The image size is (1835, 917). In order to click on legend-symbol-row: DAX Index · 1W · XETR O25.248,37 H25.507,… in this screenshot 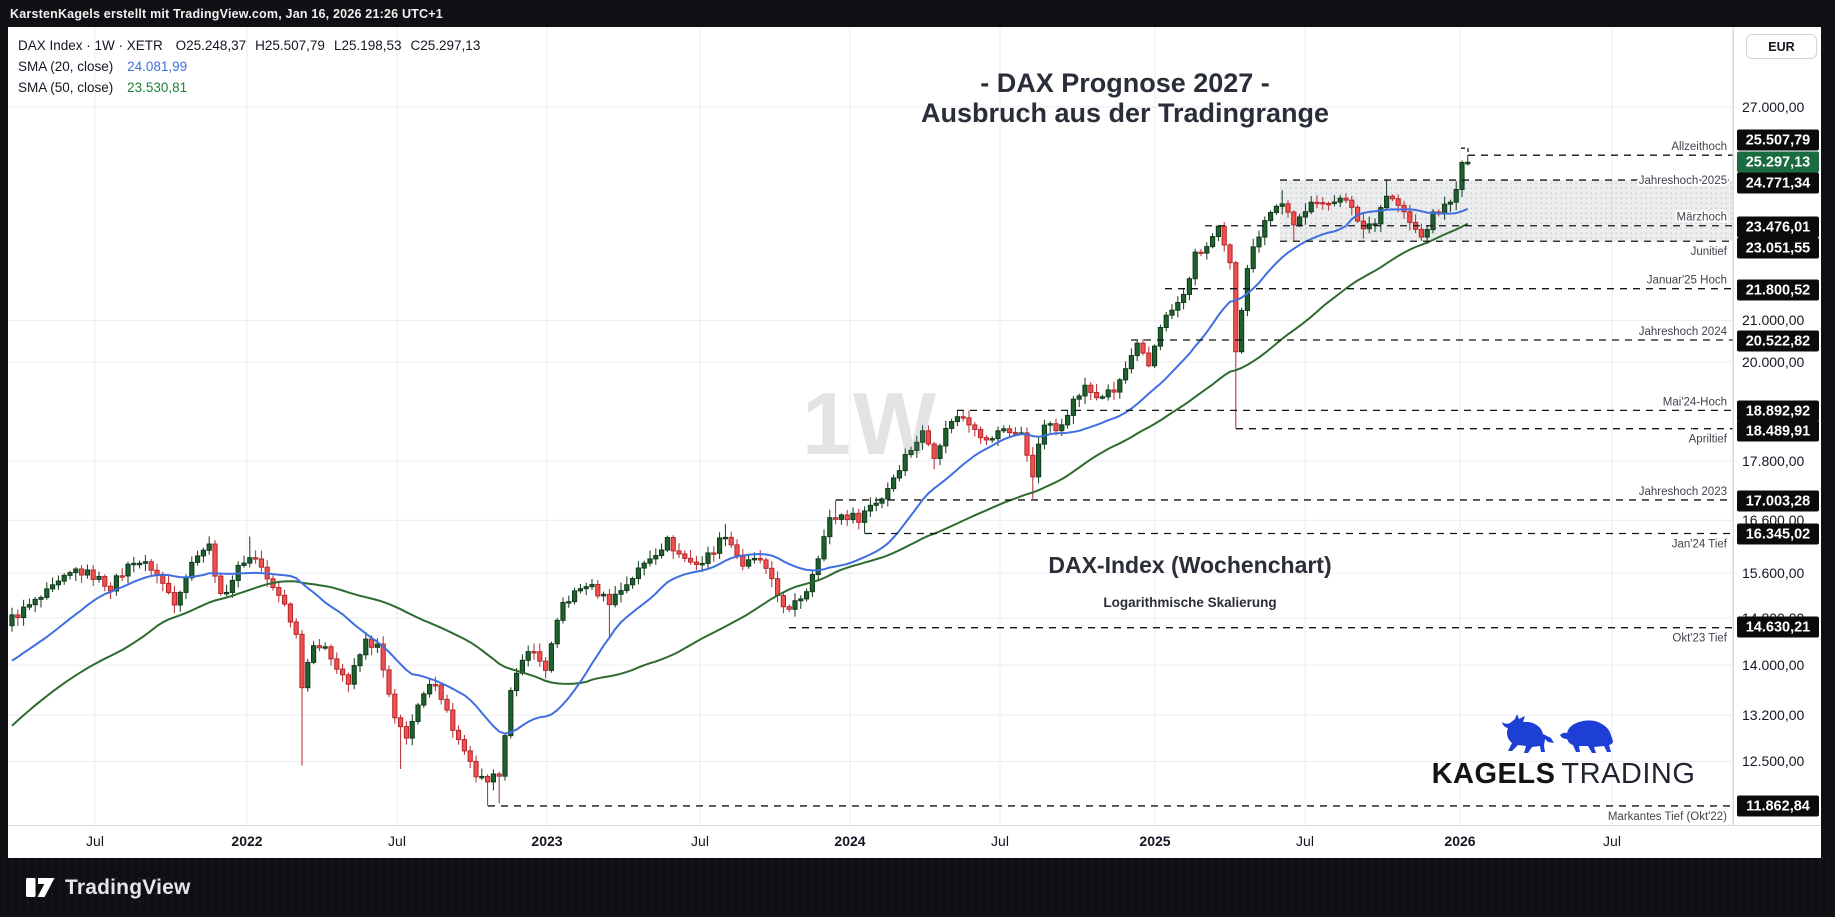, I will do `click(249, 45)`.